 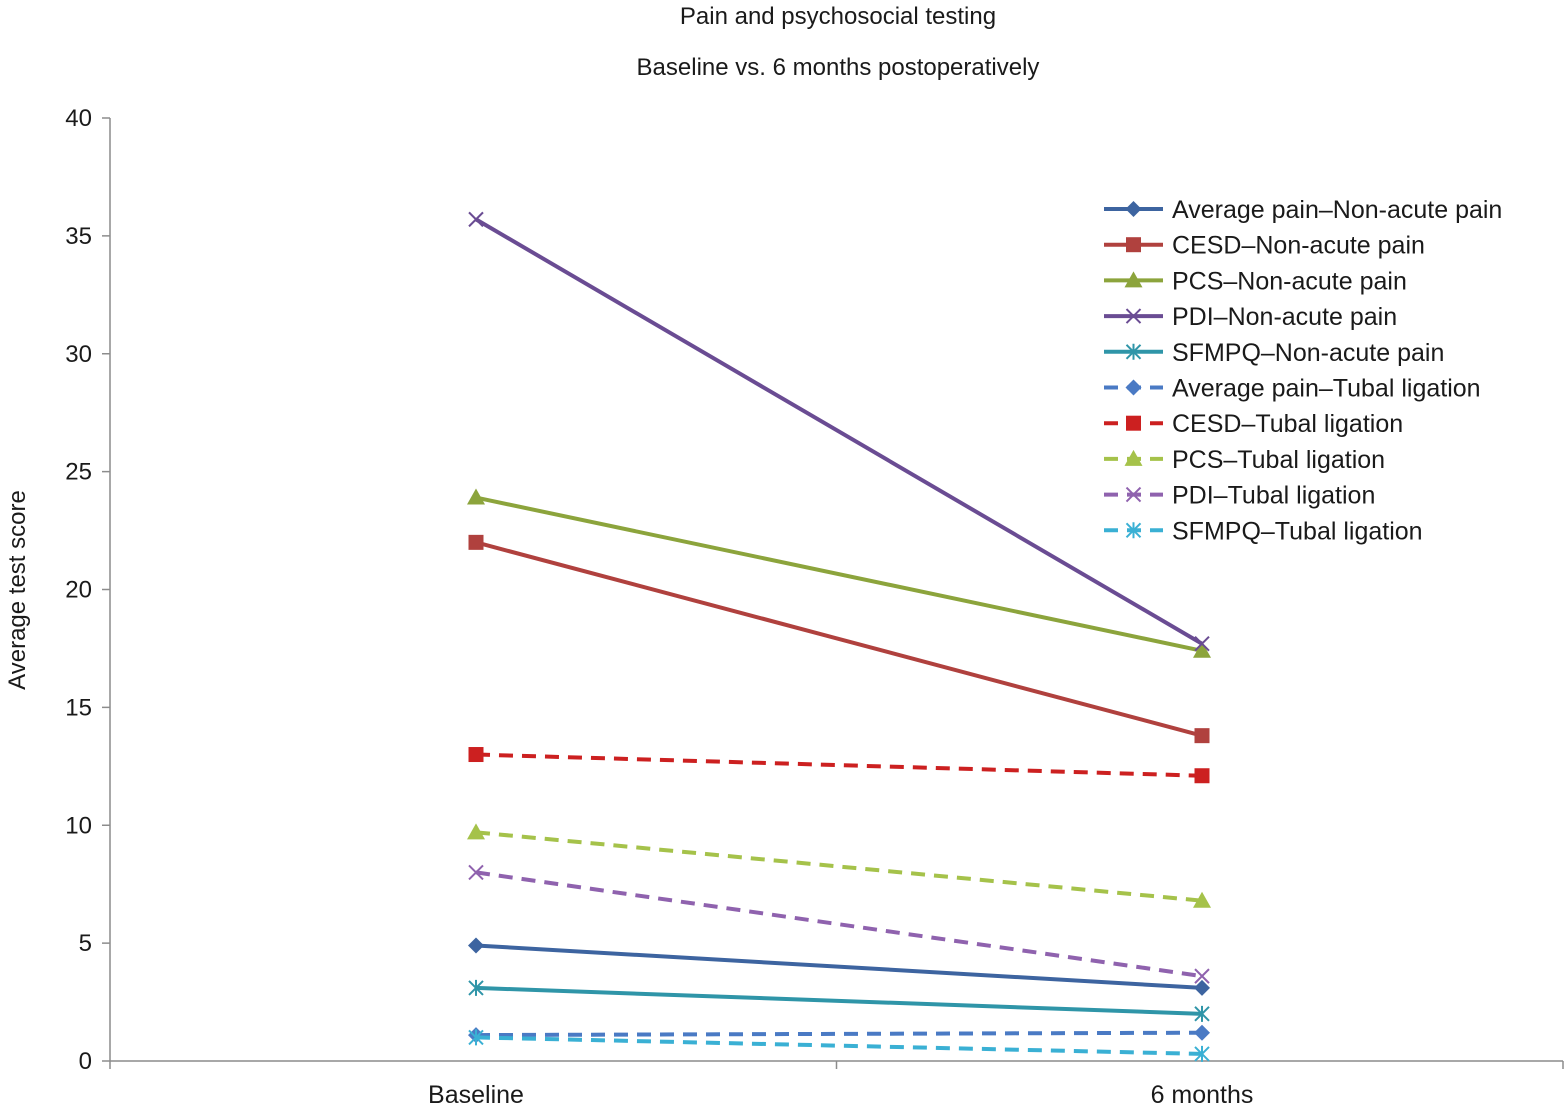 What do you see at coordinates (78, 825) in the screenshot?
I see `y-tick-label: 10` at bounding box center [78, 825].